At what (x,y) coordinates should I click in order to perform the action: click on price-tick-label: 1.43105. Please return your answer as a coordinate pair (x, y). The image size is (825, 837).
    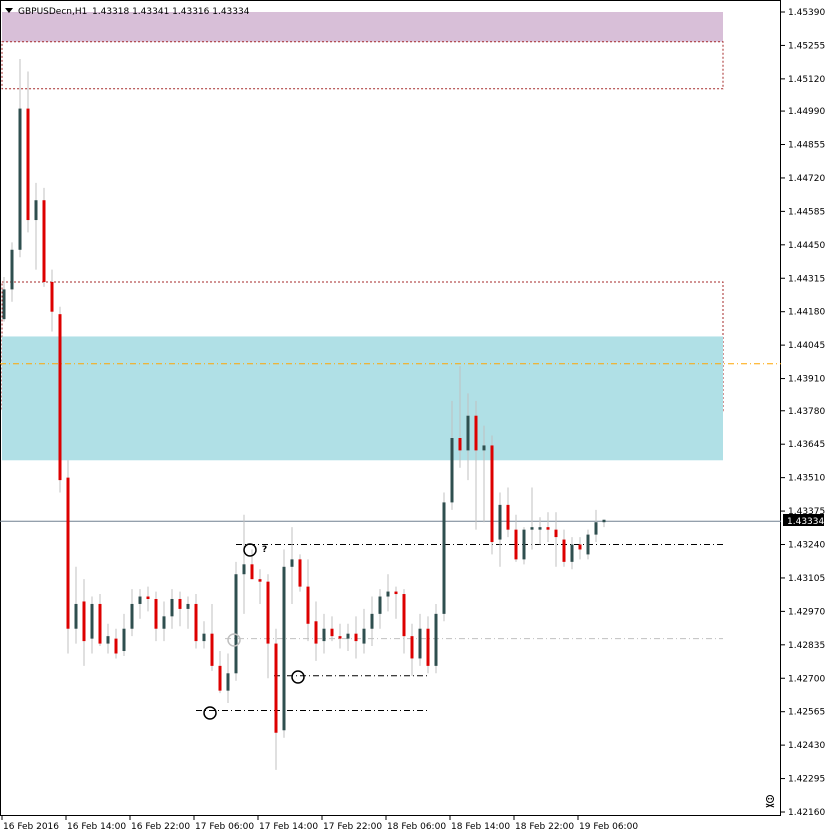
    Looking at the image, I should click on (806, 579).